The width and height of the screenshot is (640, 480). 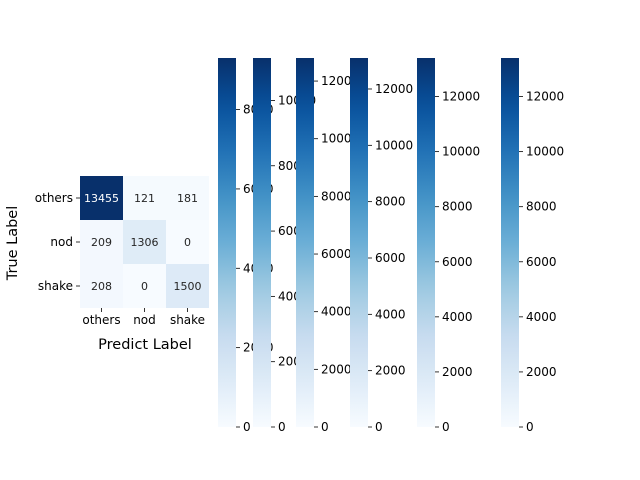 What do you see at coordinates (61, 242) in the screenshot?
I see `y-tick-label: nod` at bounding box center [61, 242].